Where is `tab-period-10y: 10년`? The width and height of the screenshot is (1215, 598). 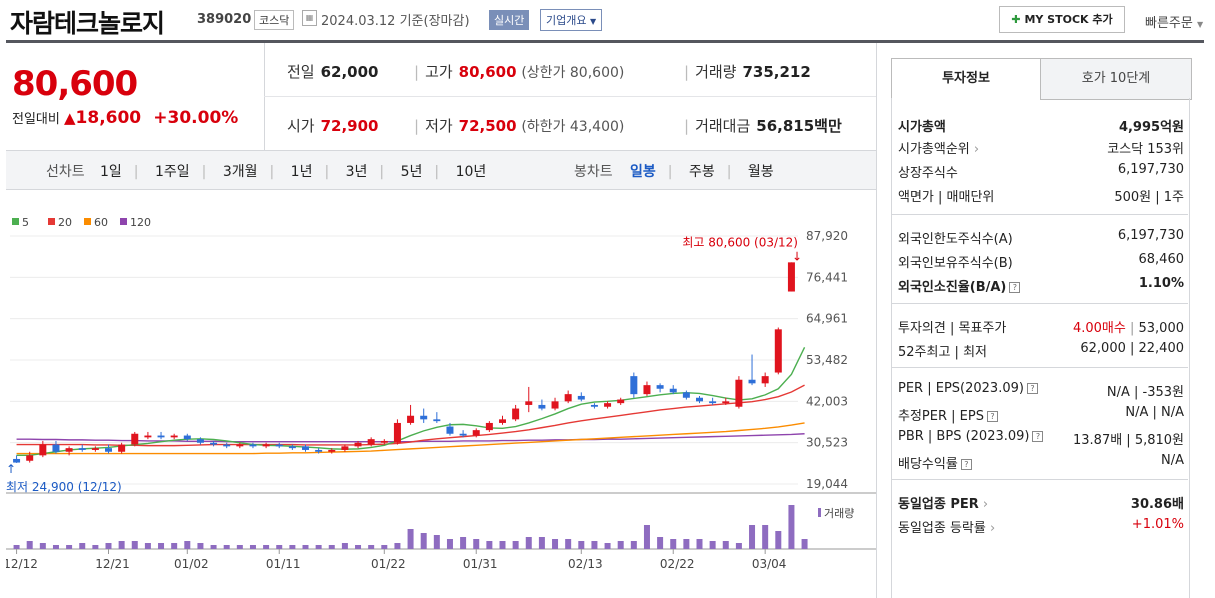 tab-period-10y: 10년 is located at coordinates (471, 172).